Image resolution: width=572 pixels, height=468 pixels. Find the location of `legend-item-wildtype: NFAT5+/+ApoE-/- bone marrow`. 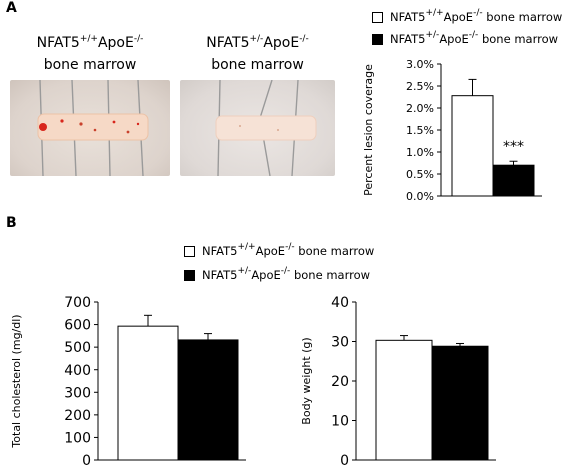

legend-item-wildtype: NFAT5+/+ApoE-/- bone marrow is located at coordinates (467, 17).